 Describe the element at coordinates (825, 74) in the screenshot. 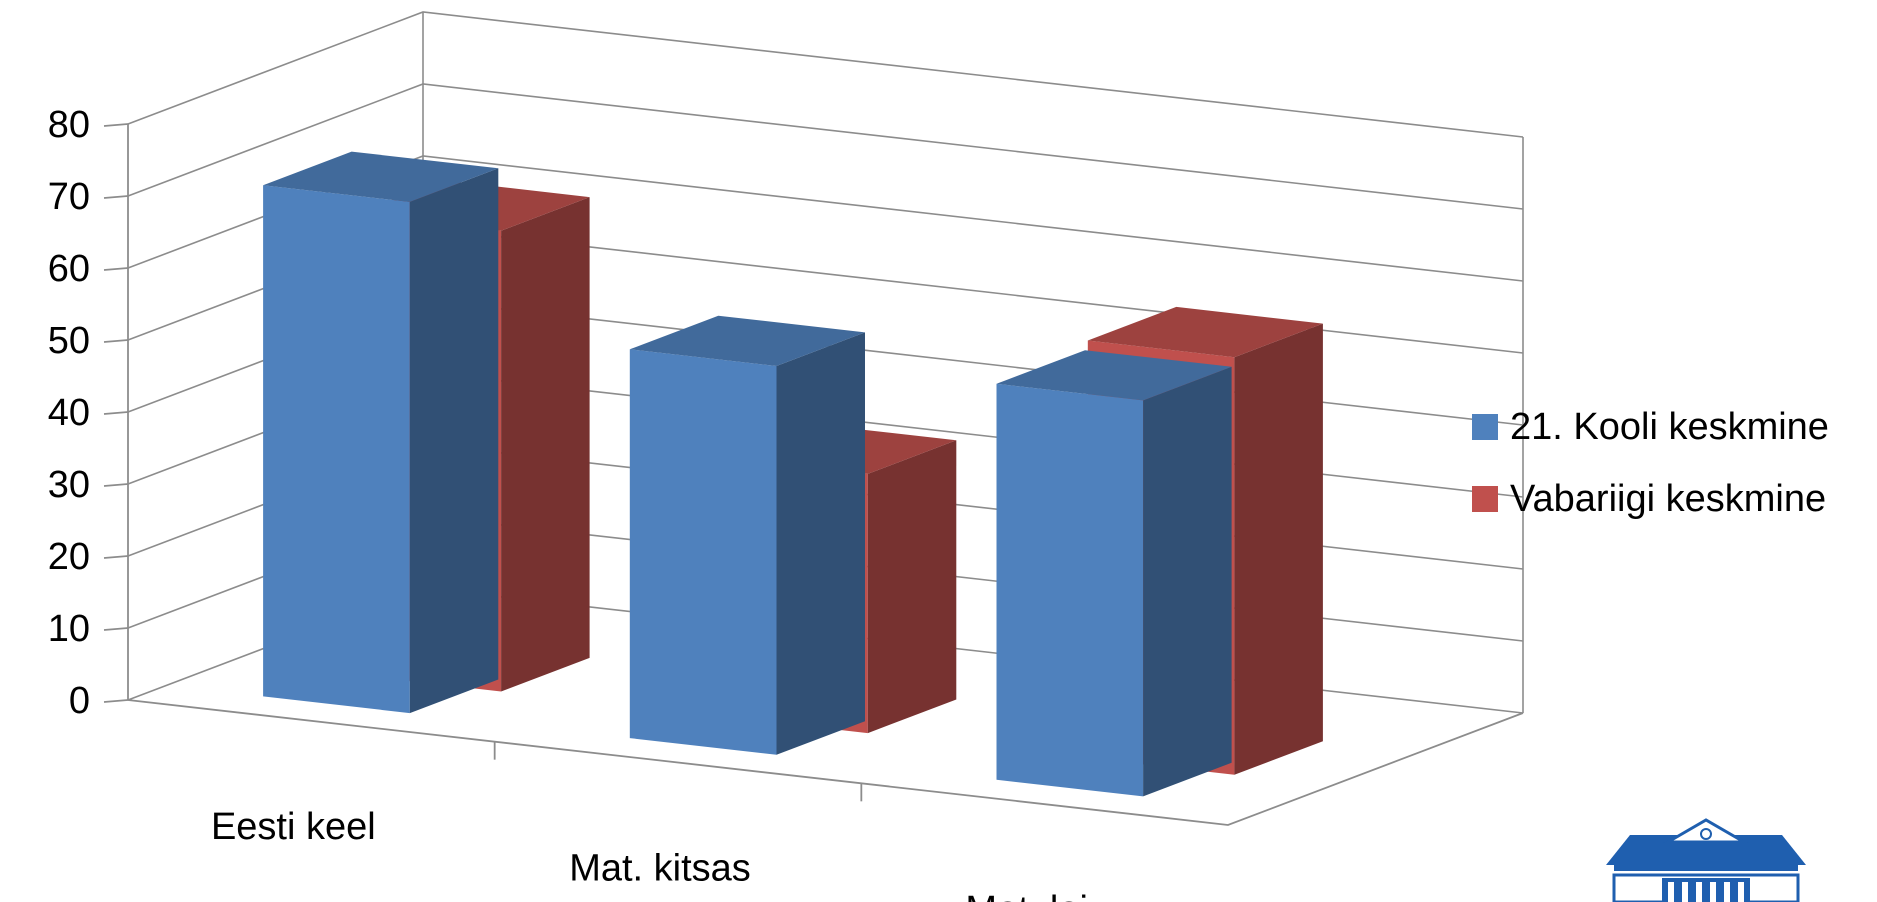

I see `gridline` at that location.